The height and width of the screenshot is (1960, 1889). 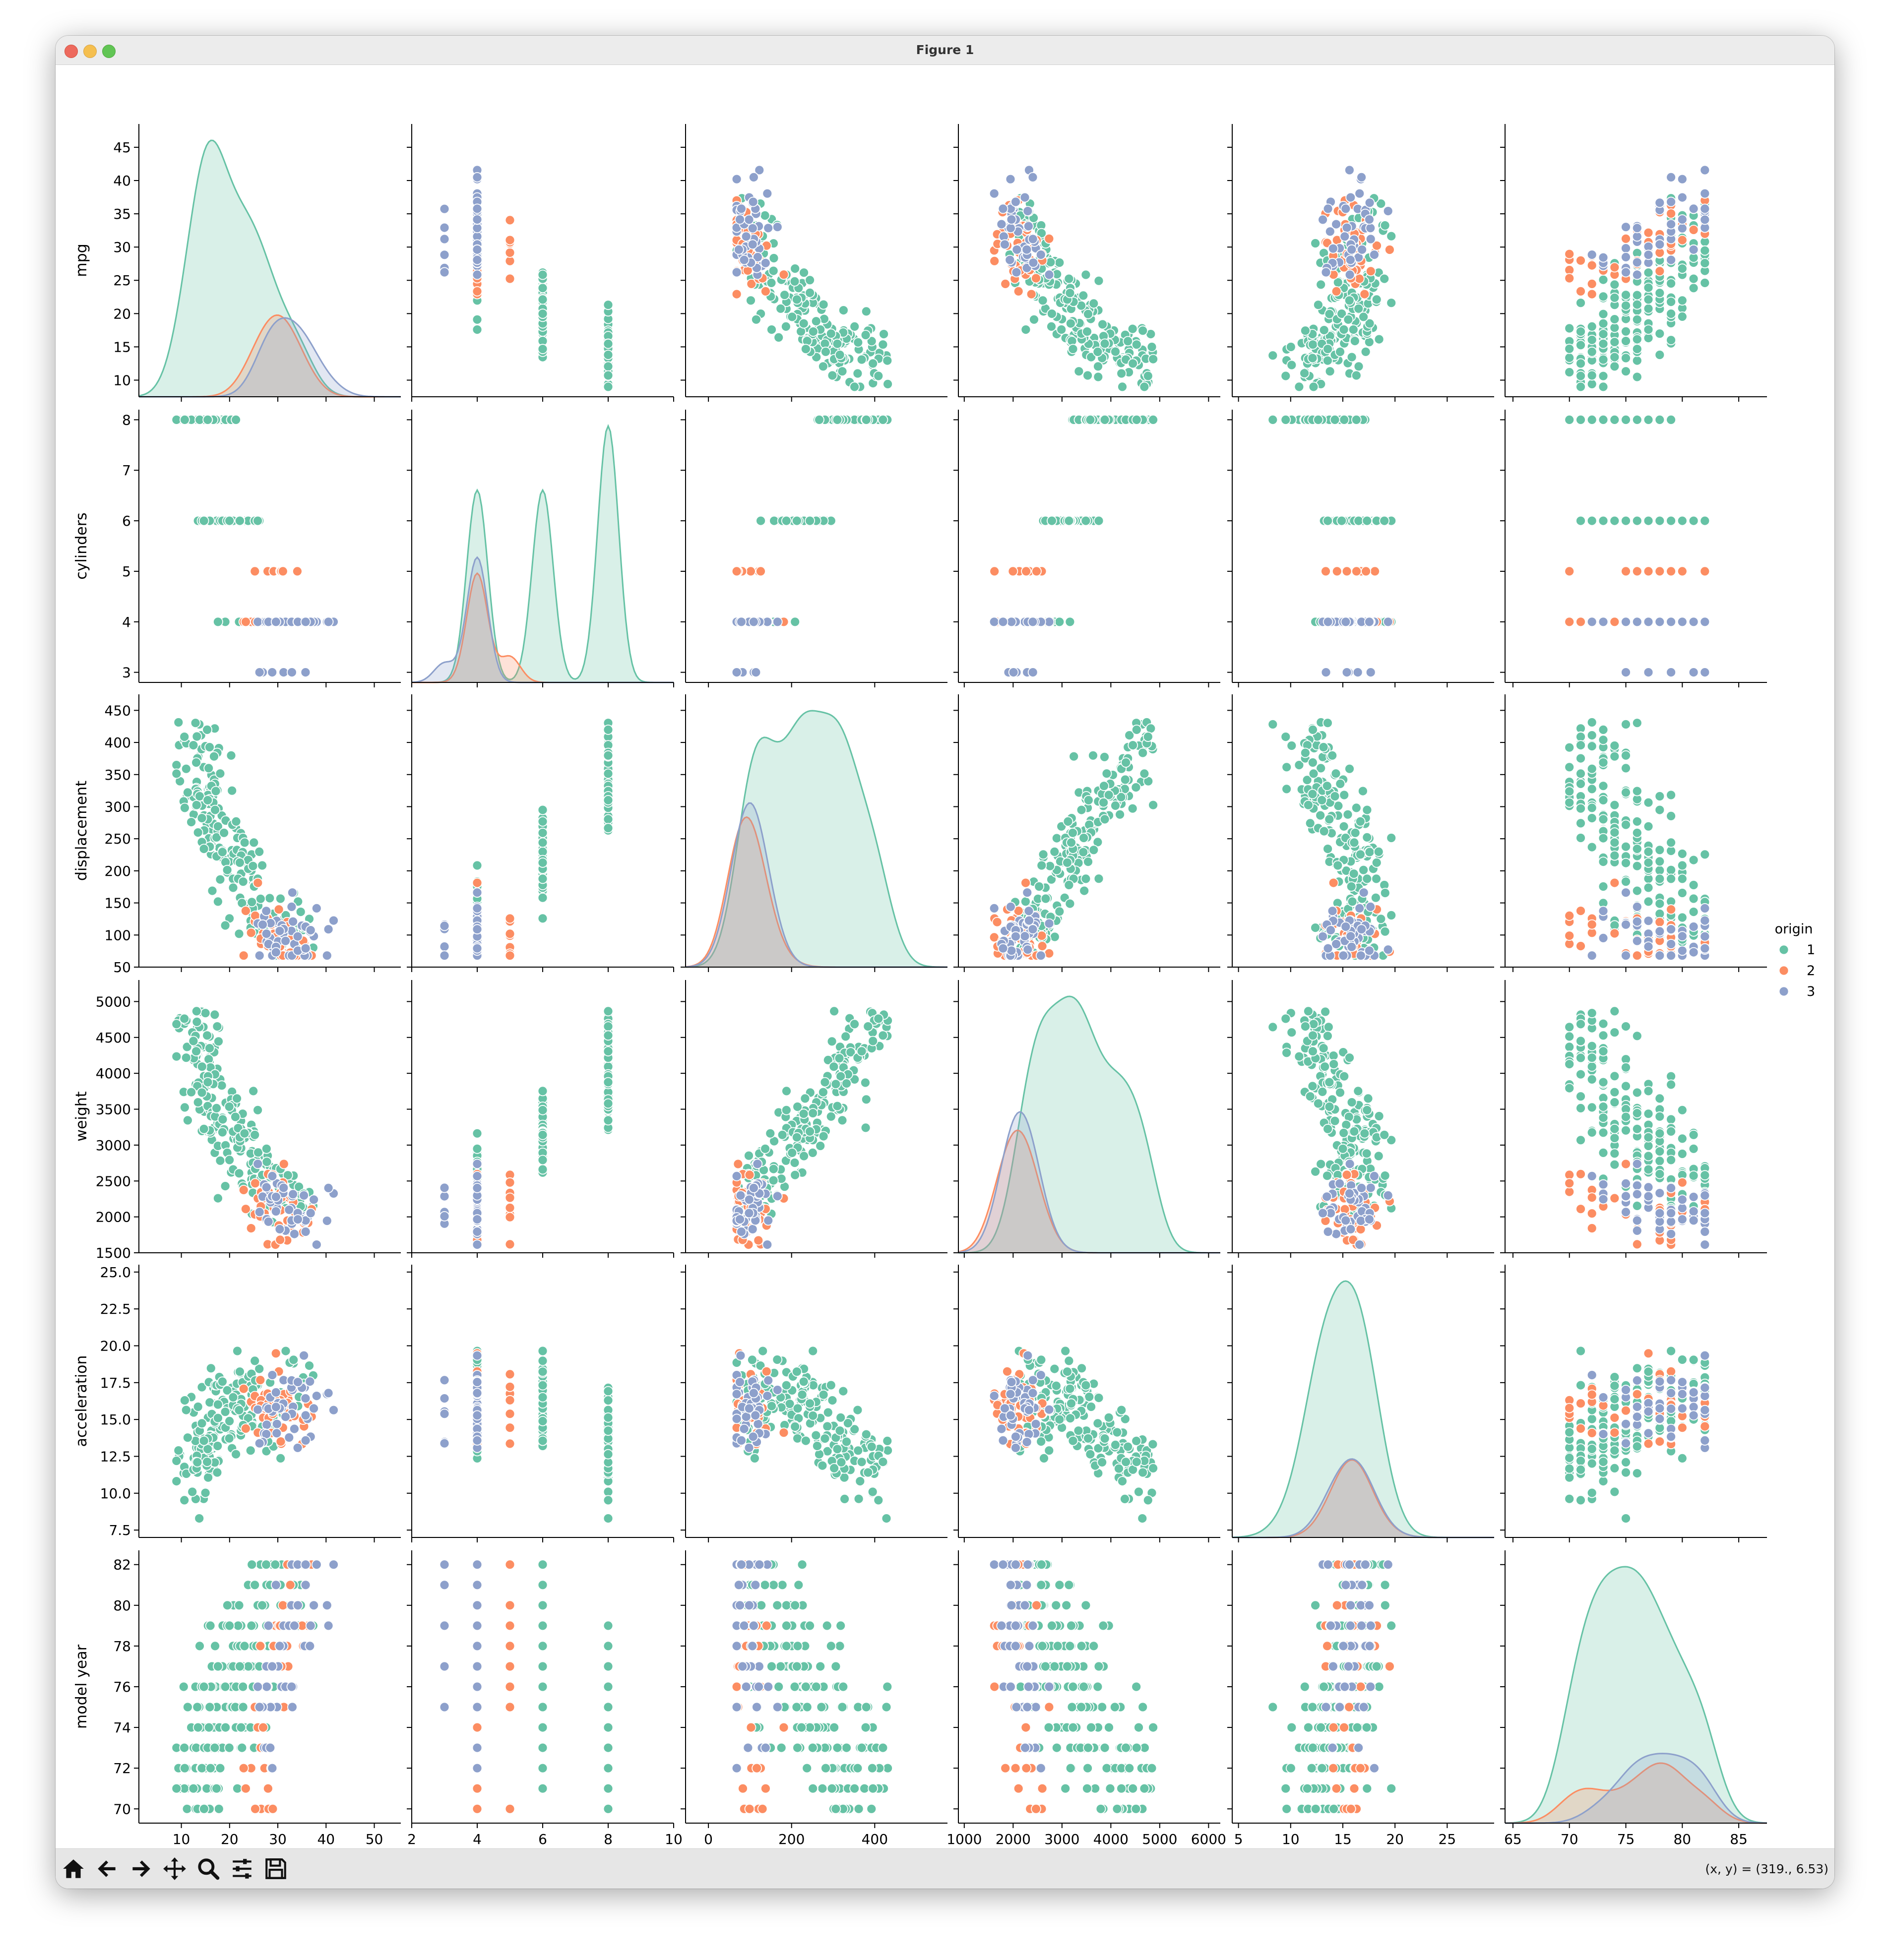 What do you see at coordinates (540, 833) in the screenshot?
I see `subplot-displacement-vs-cylinders` at bounding box center [540, 833].